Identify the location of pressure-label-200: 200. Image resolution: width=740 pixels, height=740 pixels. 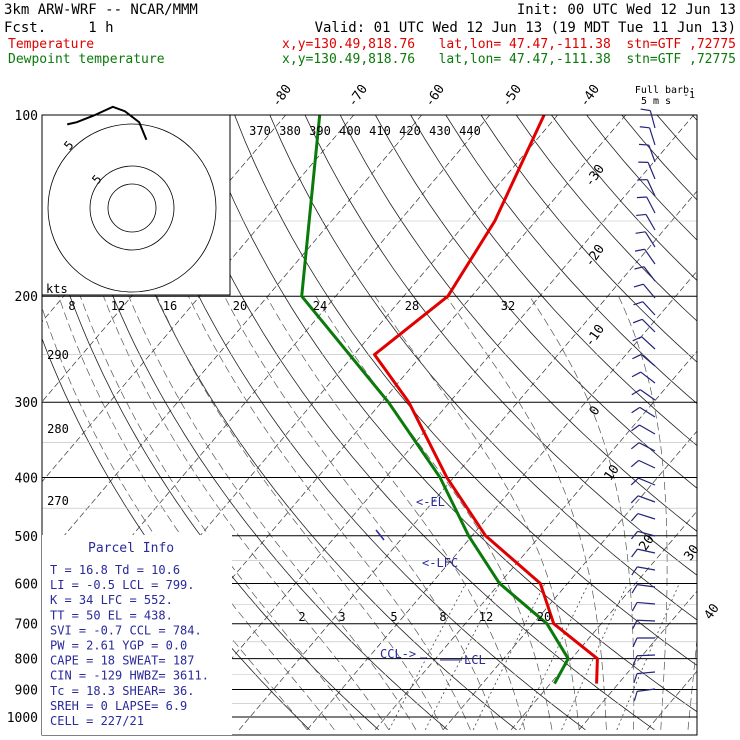
(26, 297).